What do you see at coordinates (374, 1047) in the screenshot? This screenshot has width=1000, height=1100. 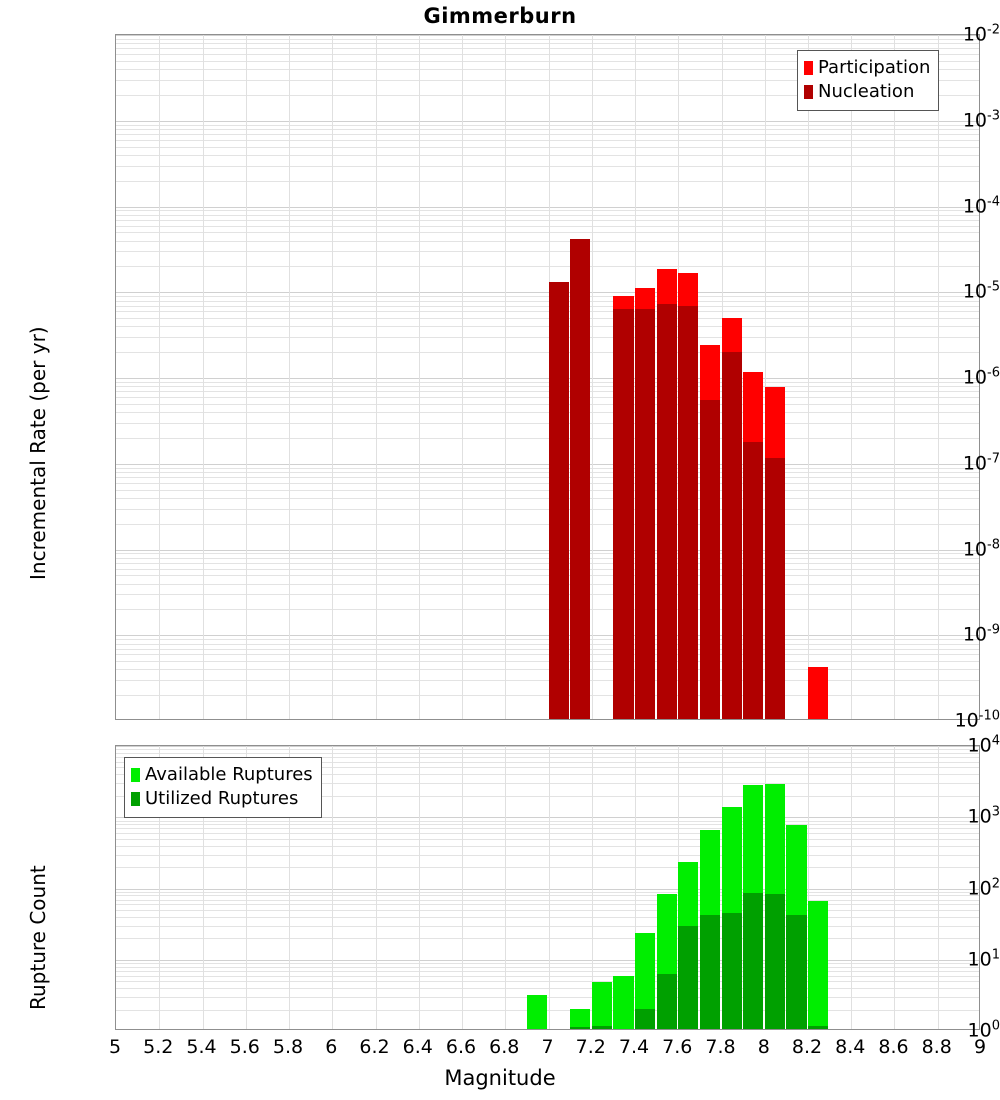 I see `x-axis-tick-label: 6.2` at bounding box center [374, 1047].